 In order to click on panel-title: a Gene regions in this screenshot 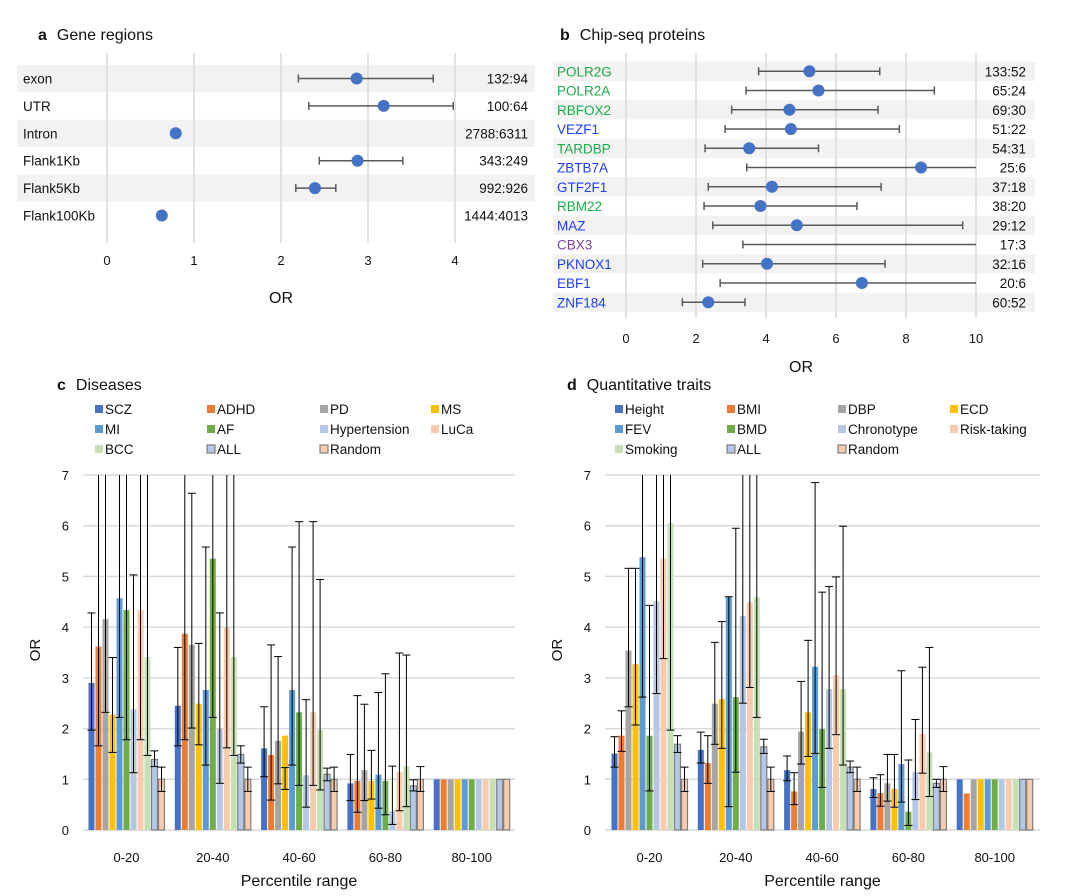, I will do `click(95, 35)`.